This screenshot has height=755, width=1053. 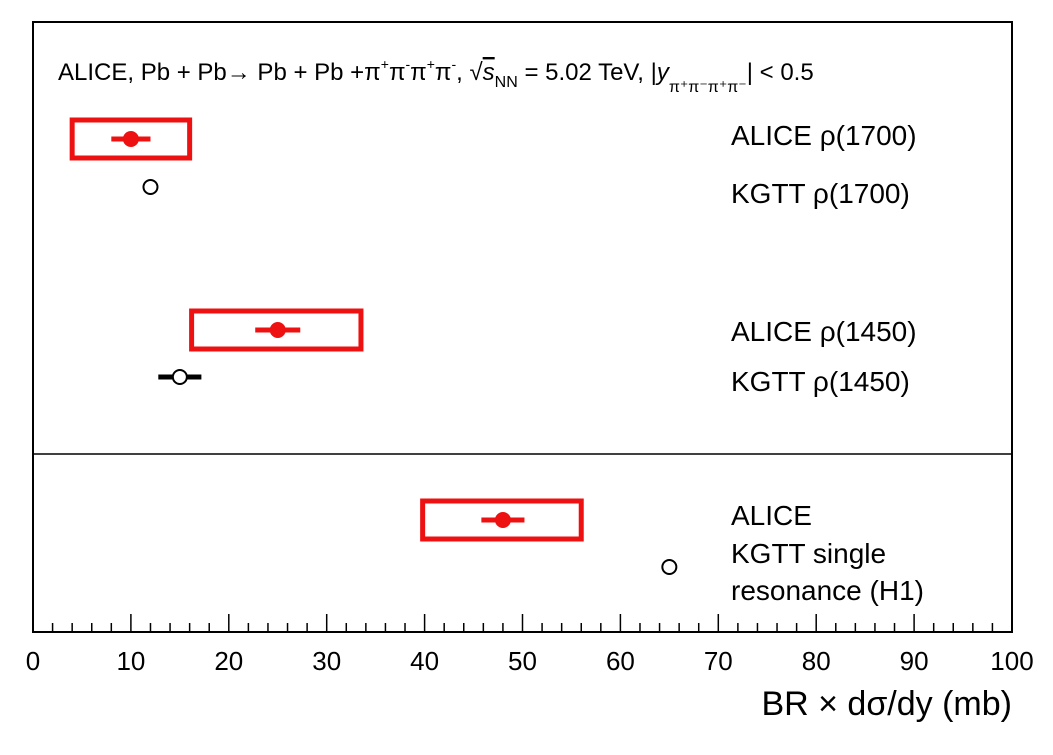 I want to click on legend-label: resonance (H1), so click(x=827, y=590).